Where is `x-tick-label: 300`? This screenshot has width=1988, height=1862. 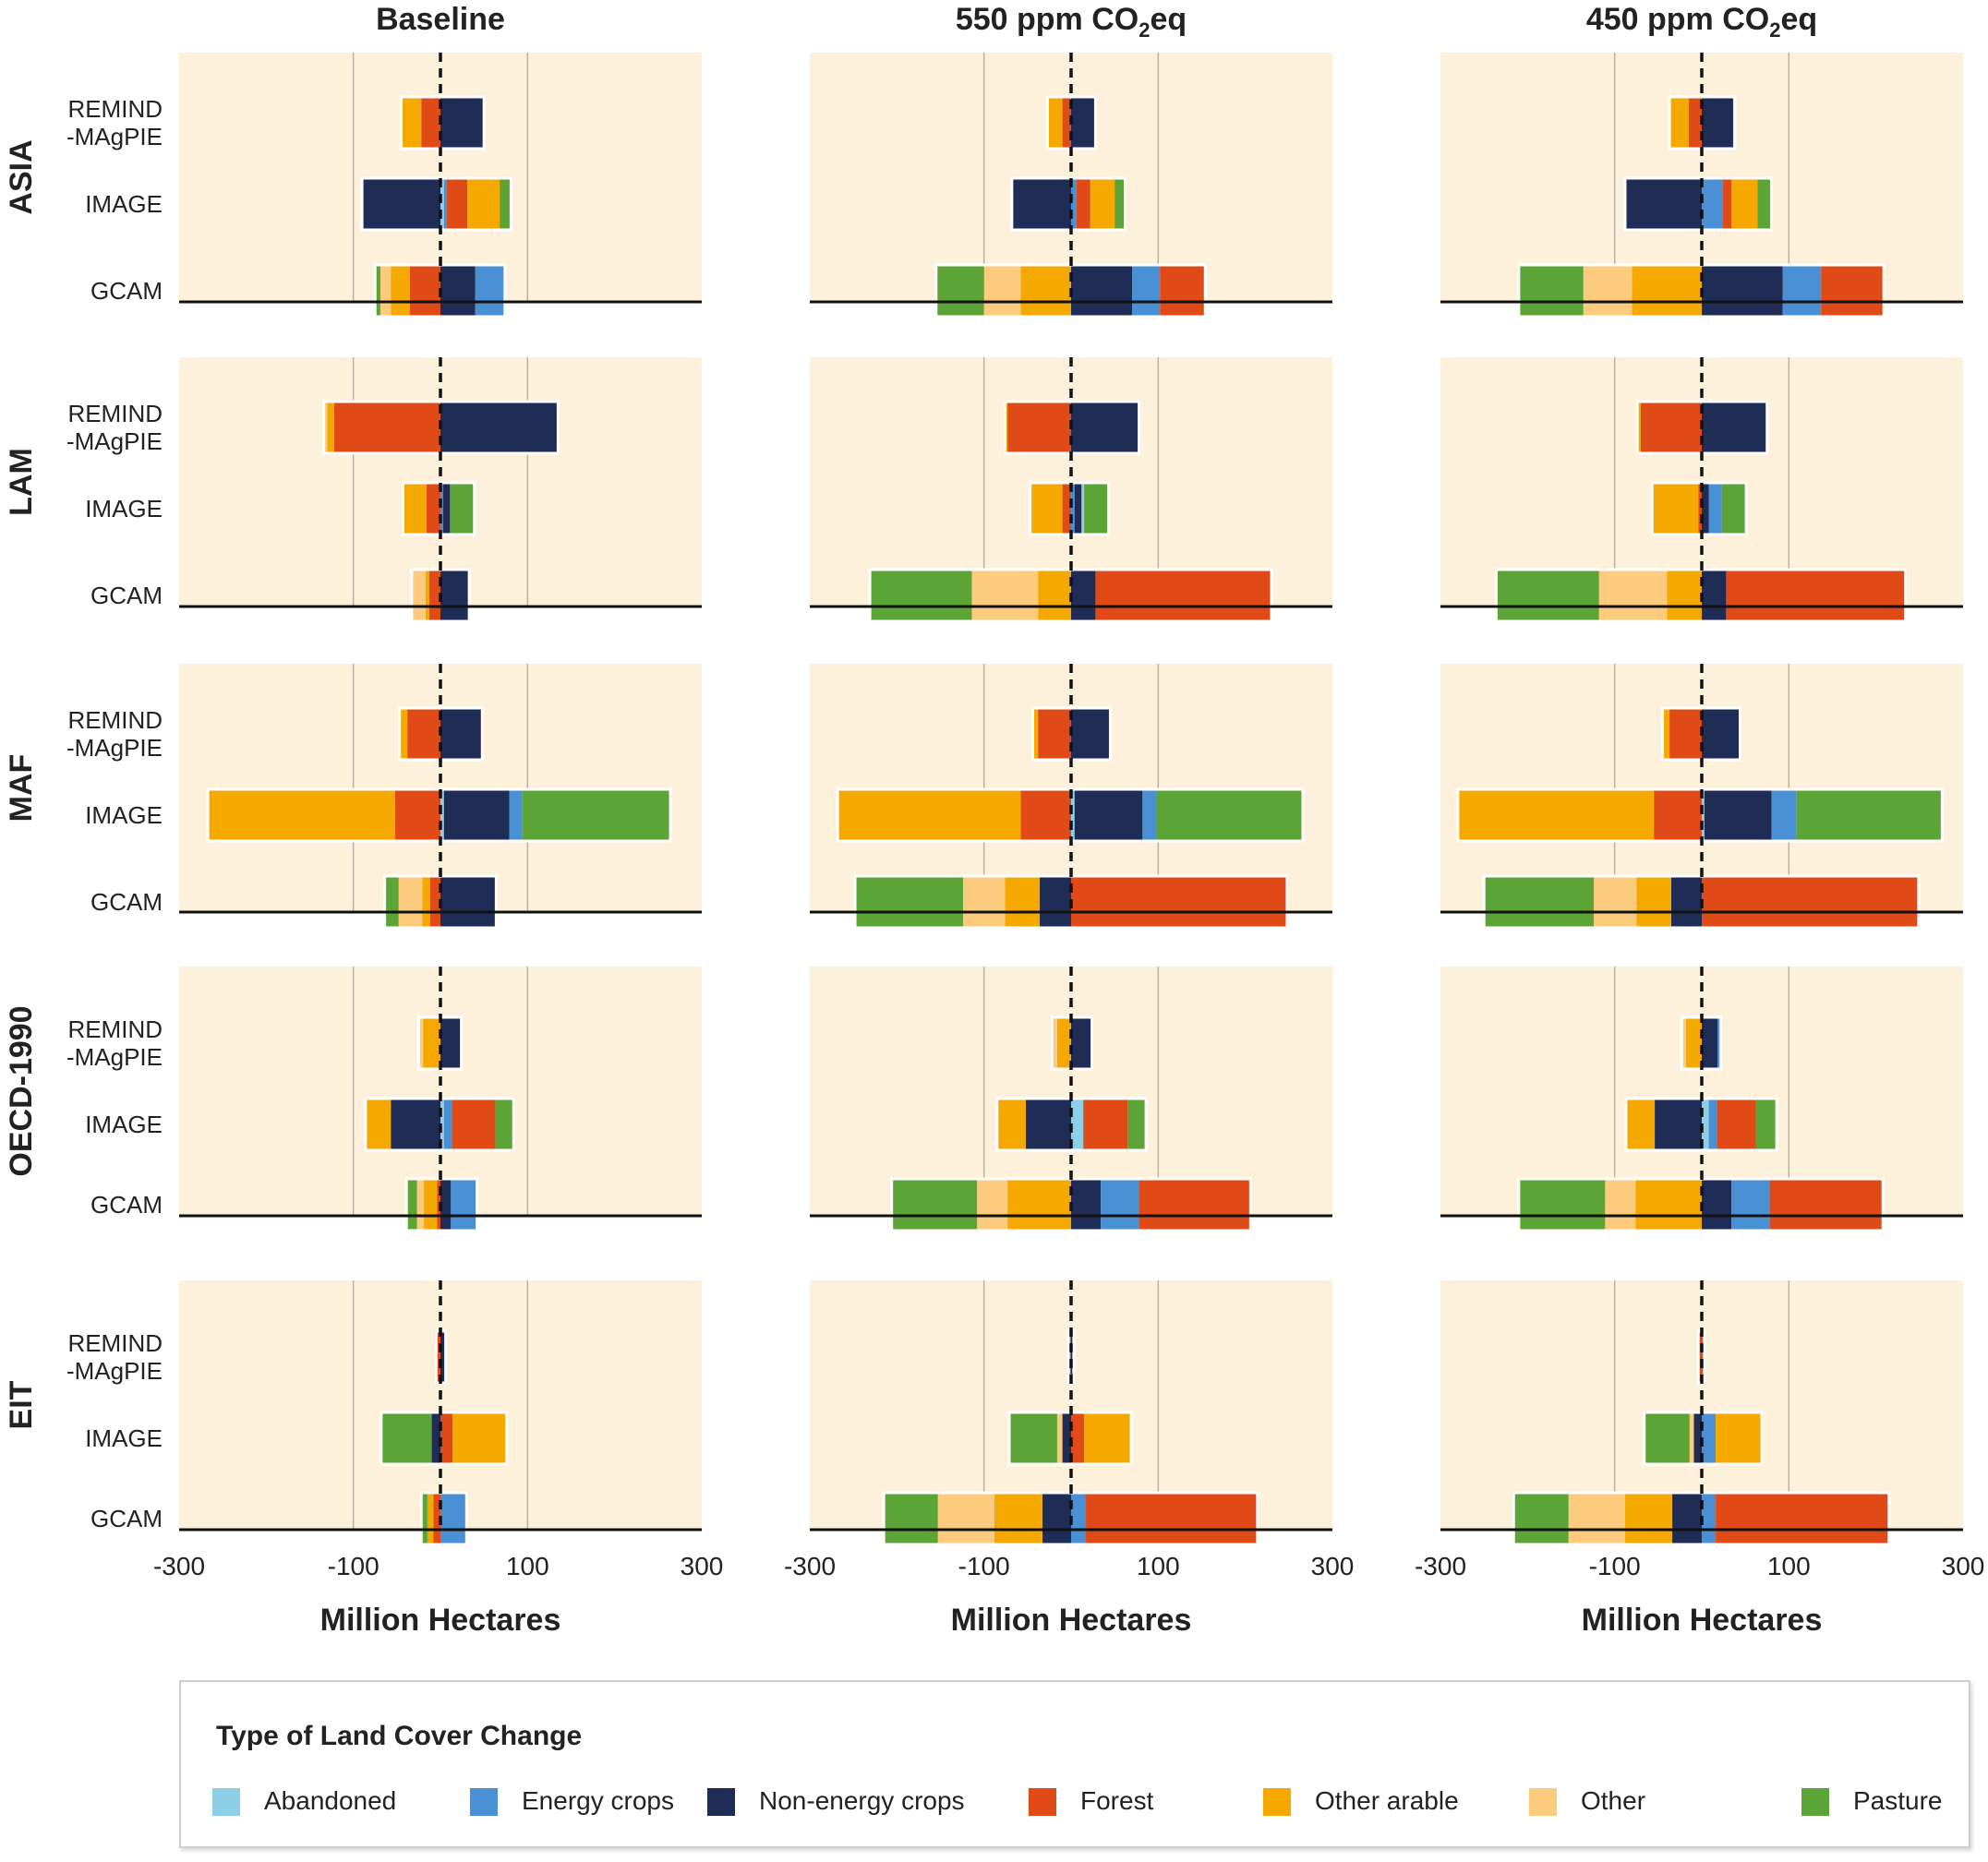 x-tick-label: 300 is located at coordinates (702, 1566).